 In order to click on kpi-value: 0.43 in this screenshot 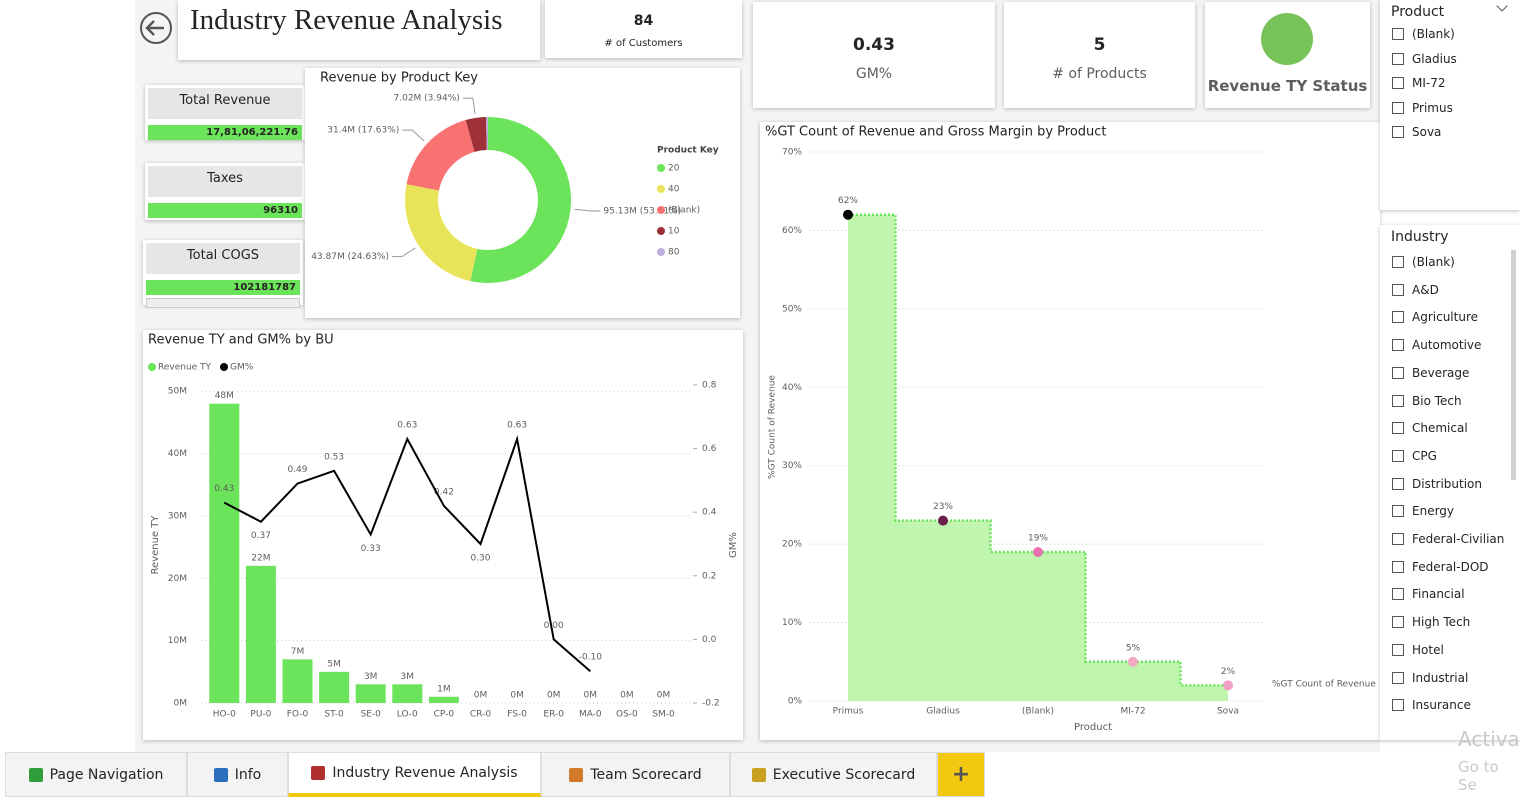, I will do `click(874, 45)`.